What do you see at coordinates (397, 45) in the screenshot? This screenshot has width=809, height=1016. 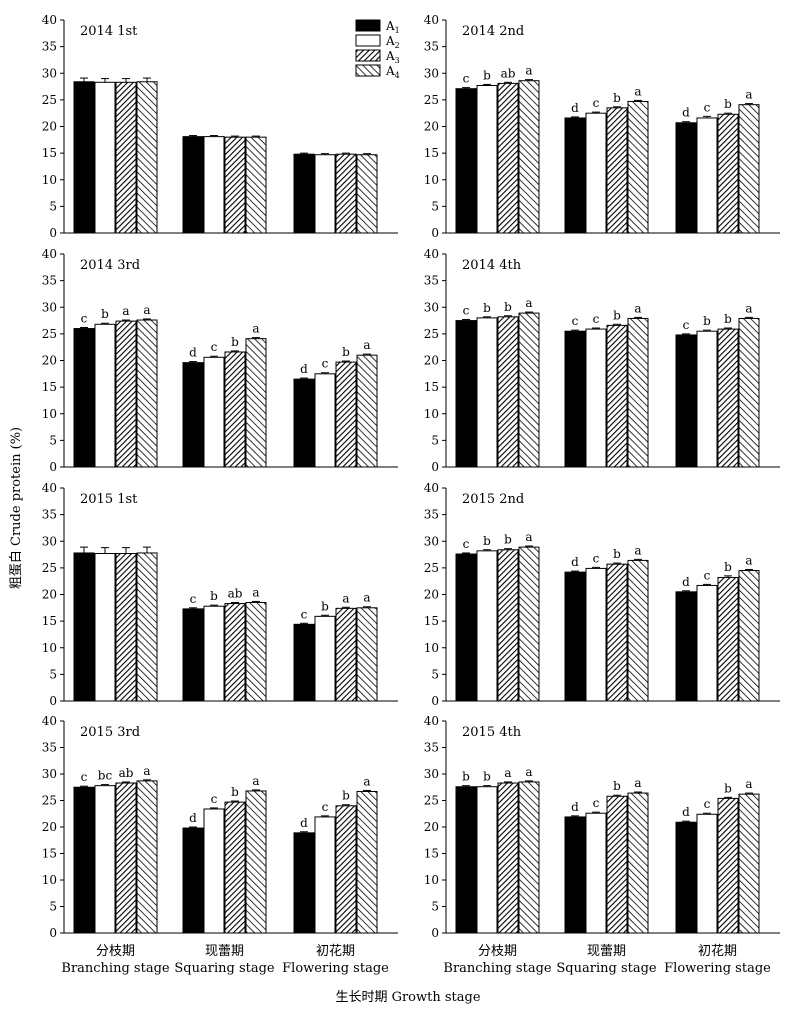 I see `legend-subscript: 2` at bounding box center [397, 45].